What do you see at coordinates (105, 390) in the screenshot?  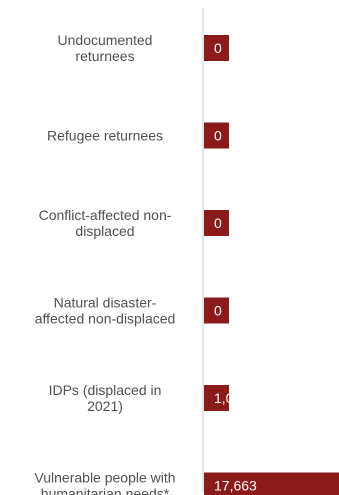 I see `category-label-line: IDPs (displaced in` at bounding box center [105, 390].